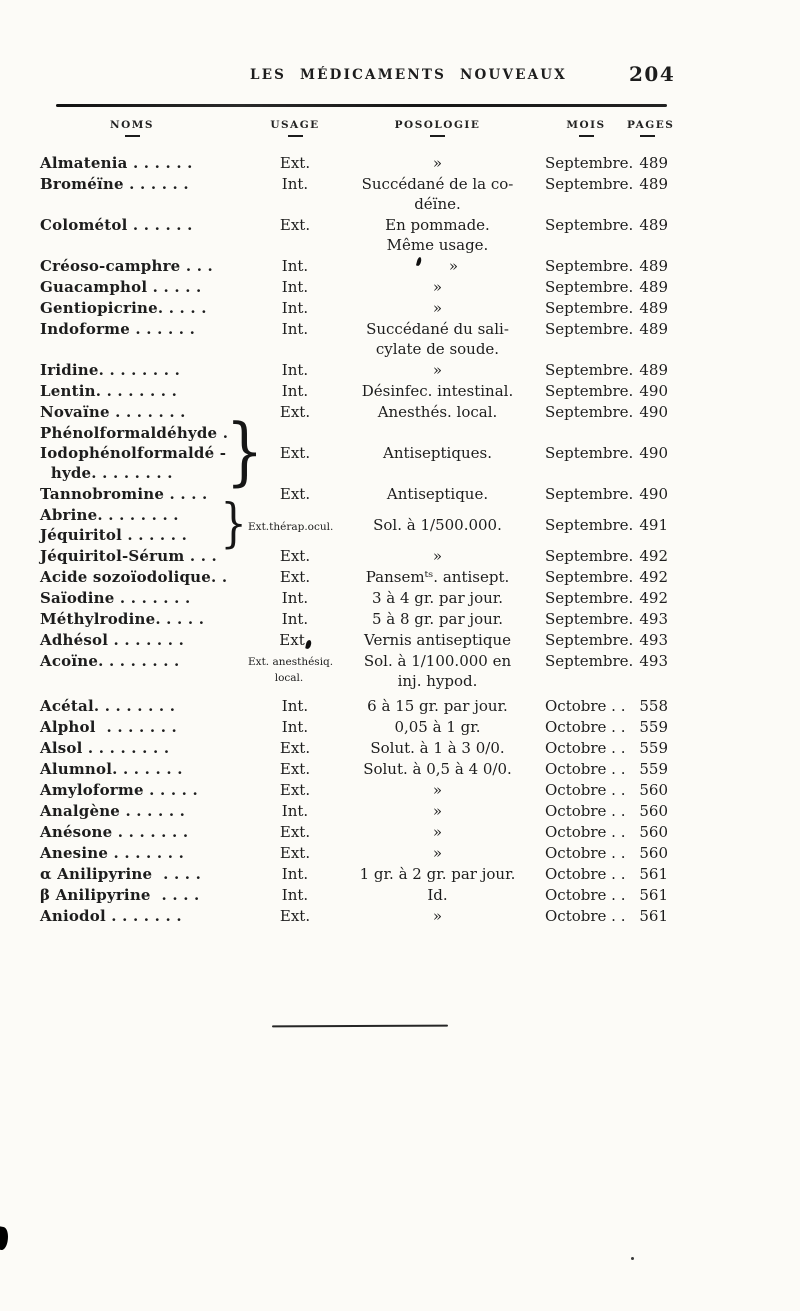 This screenshot has width=800, height=1311. I want to click on drug-name-line: Iodophénolformaldé -, so click(133, 453).